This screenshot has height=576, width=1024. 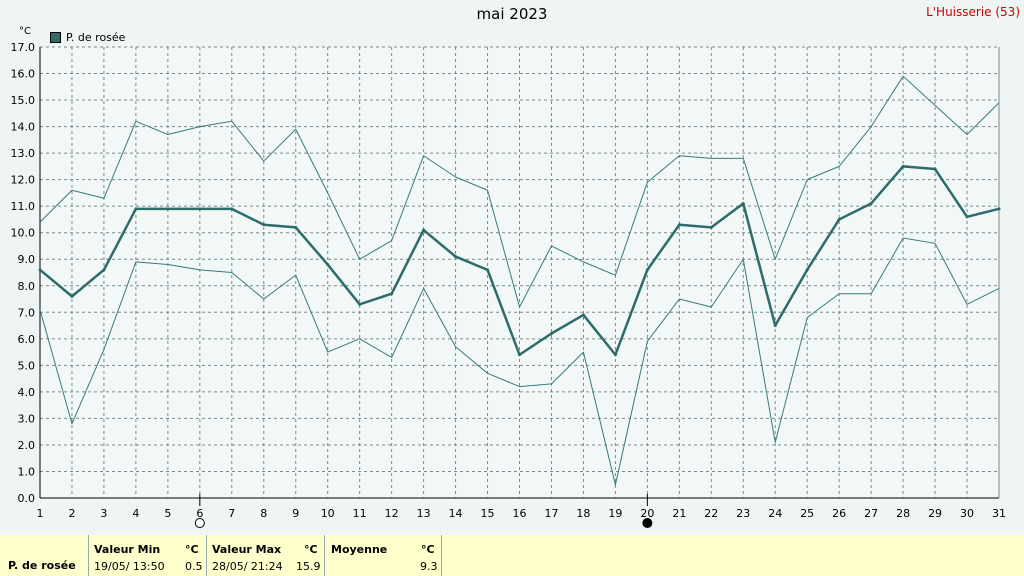 What do you see at coordinates (167, 513) in the screenshot?
I see `x-tick-label: 5` at bounding box center [167, 513].